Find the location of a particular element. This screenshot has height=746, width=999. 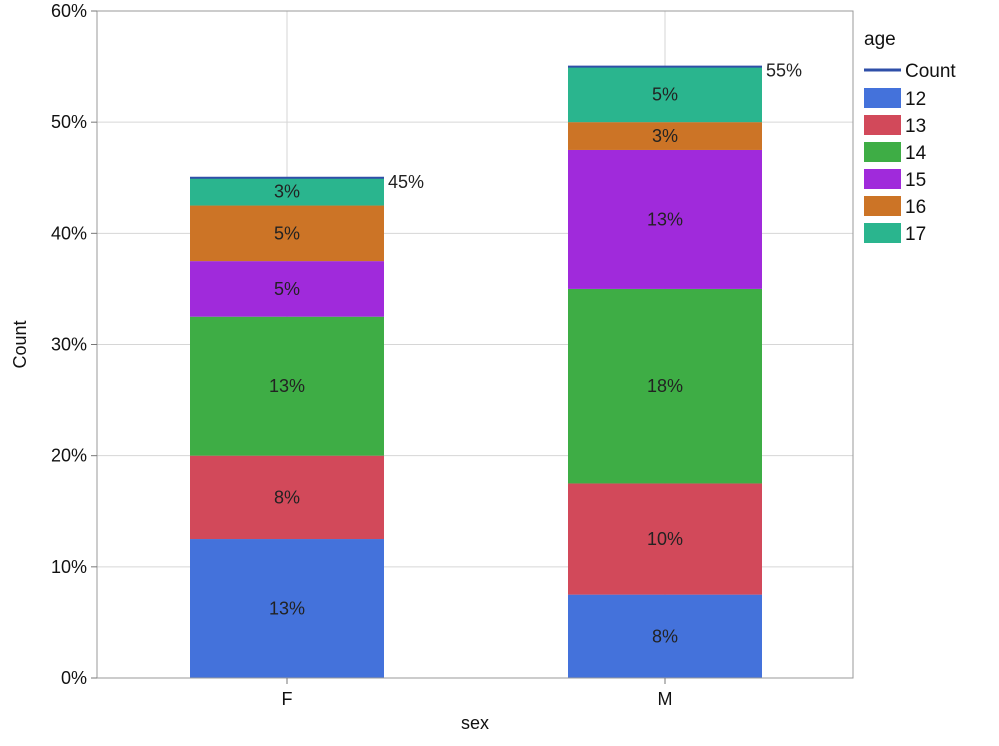

total-labels: 45% 55% is located at coordinates (496, 126).